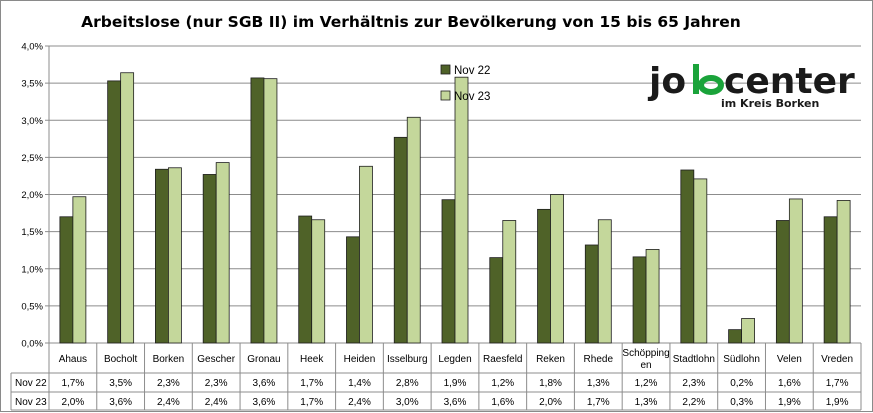  What do you see at coordinates (465, 83) in the screenshot?
I see `legend: Nov 22 Nov 23` at bounding box center [465, 83].